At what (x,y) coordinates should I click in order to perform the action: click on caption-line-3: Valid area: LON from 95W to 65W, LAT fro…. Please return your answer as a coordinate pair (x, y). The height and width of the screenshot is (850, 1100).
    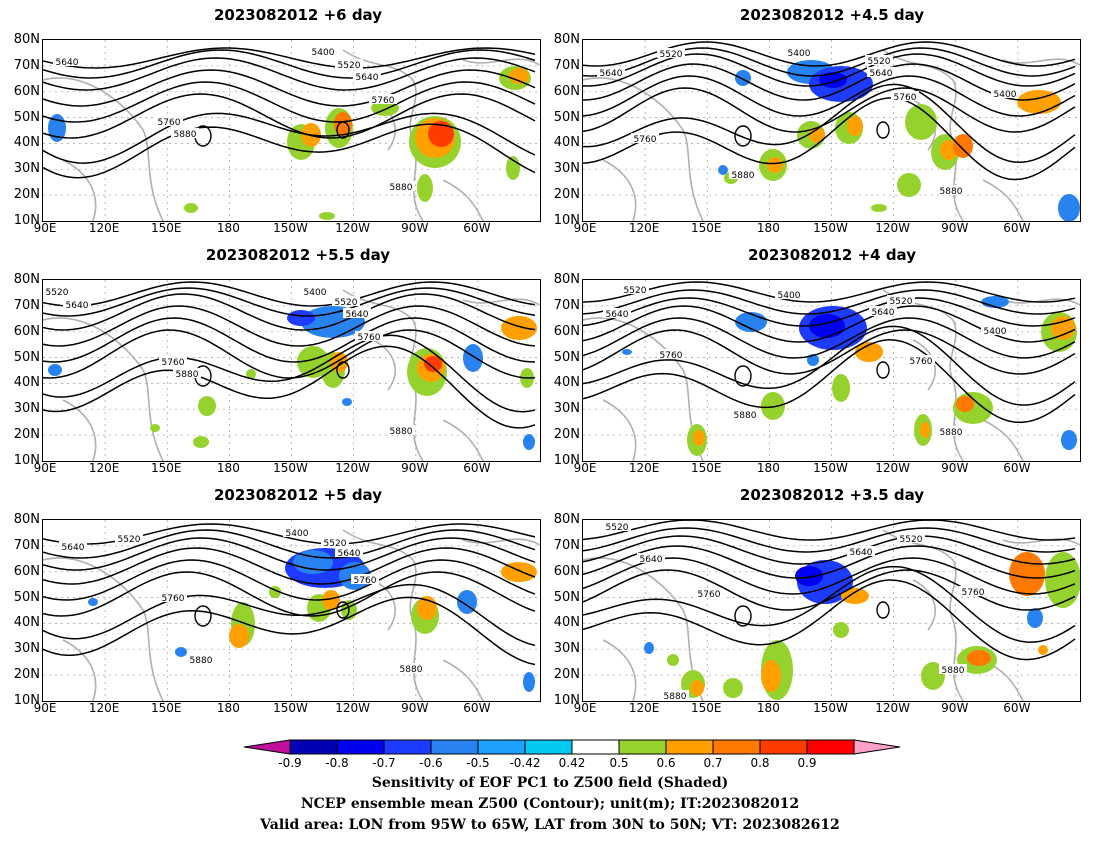
    Looking at the image, I should click on (550, 825).